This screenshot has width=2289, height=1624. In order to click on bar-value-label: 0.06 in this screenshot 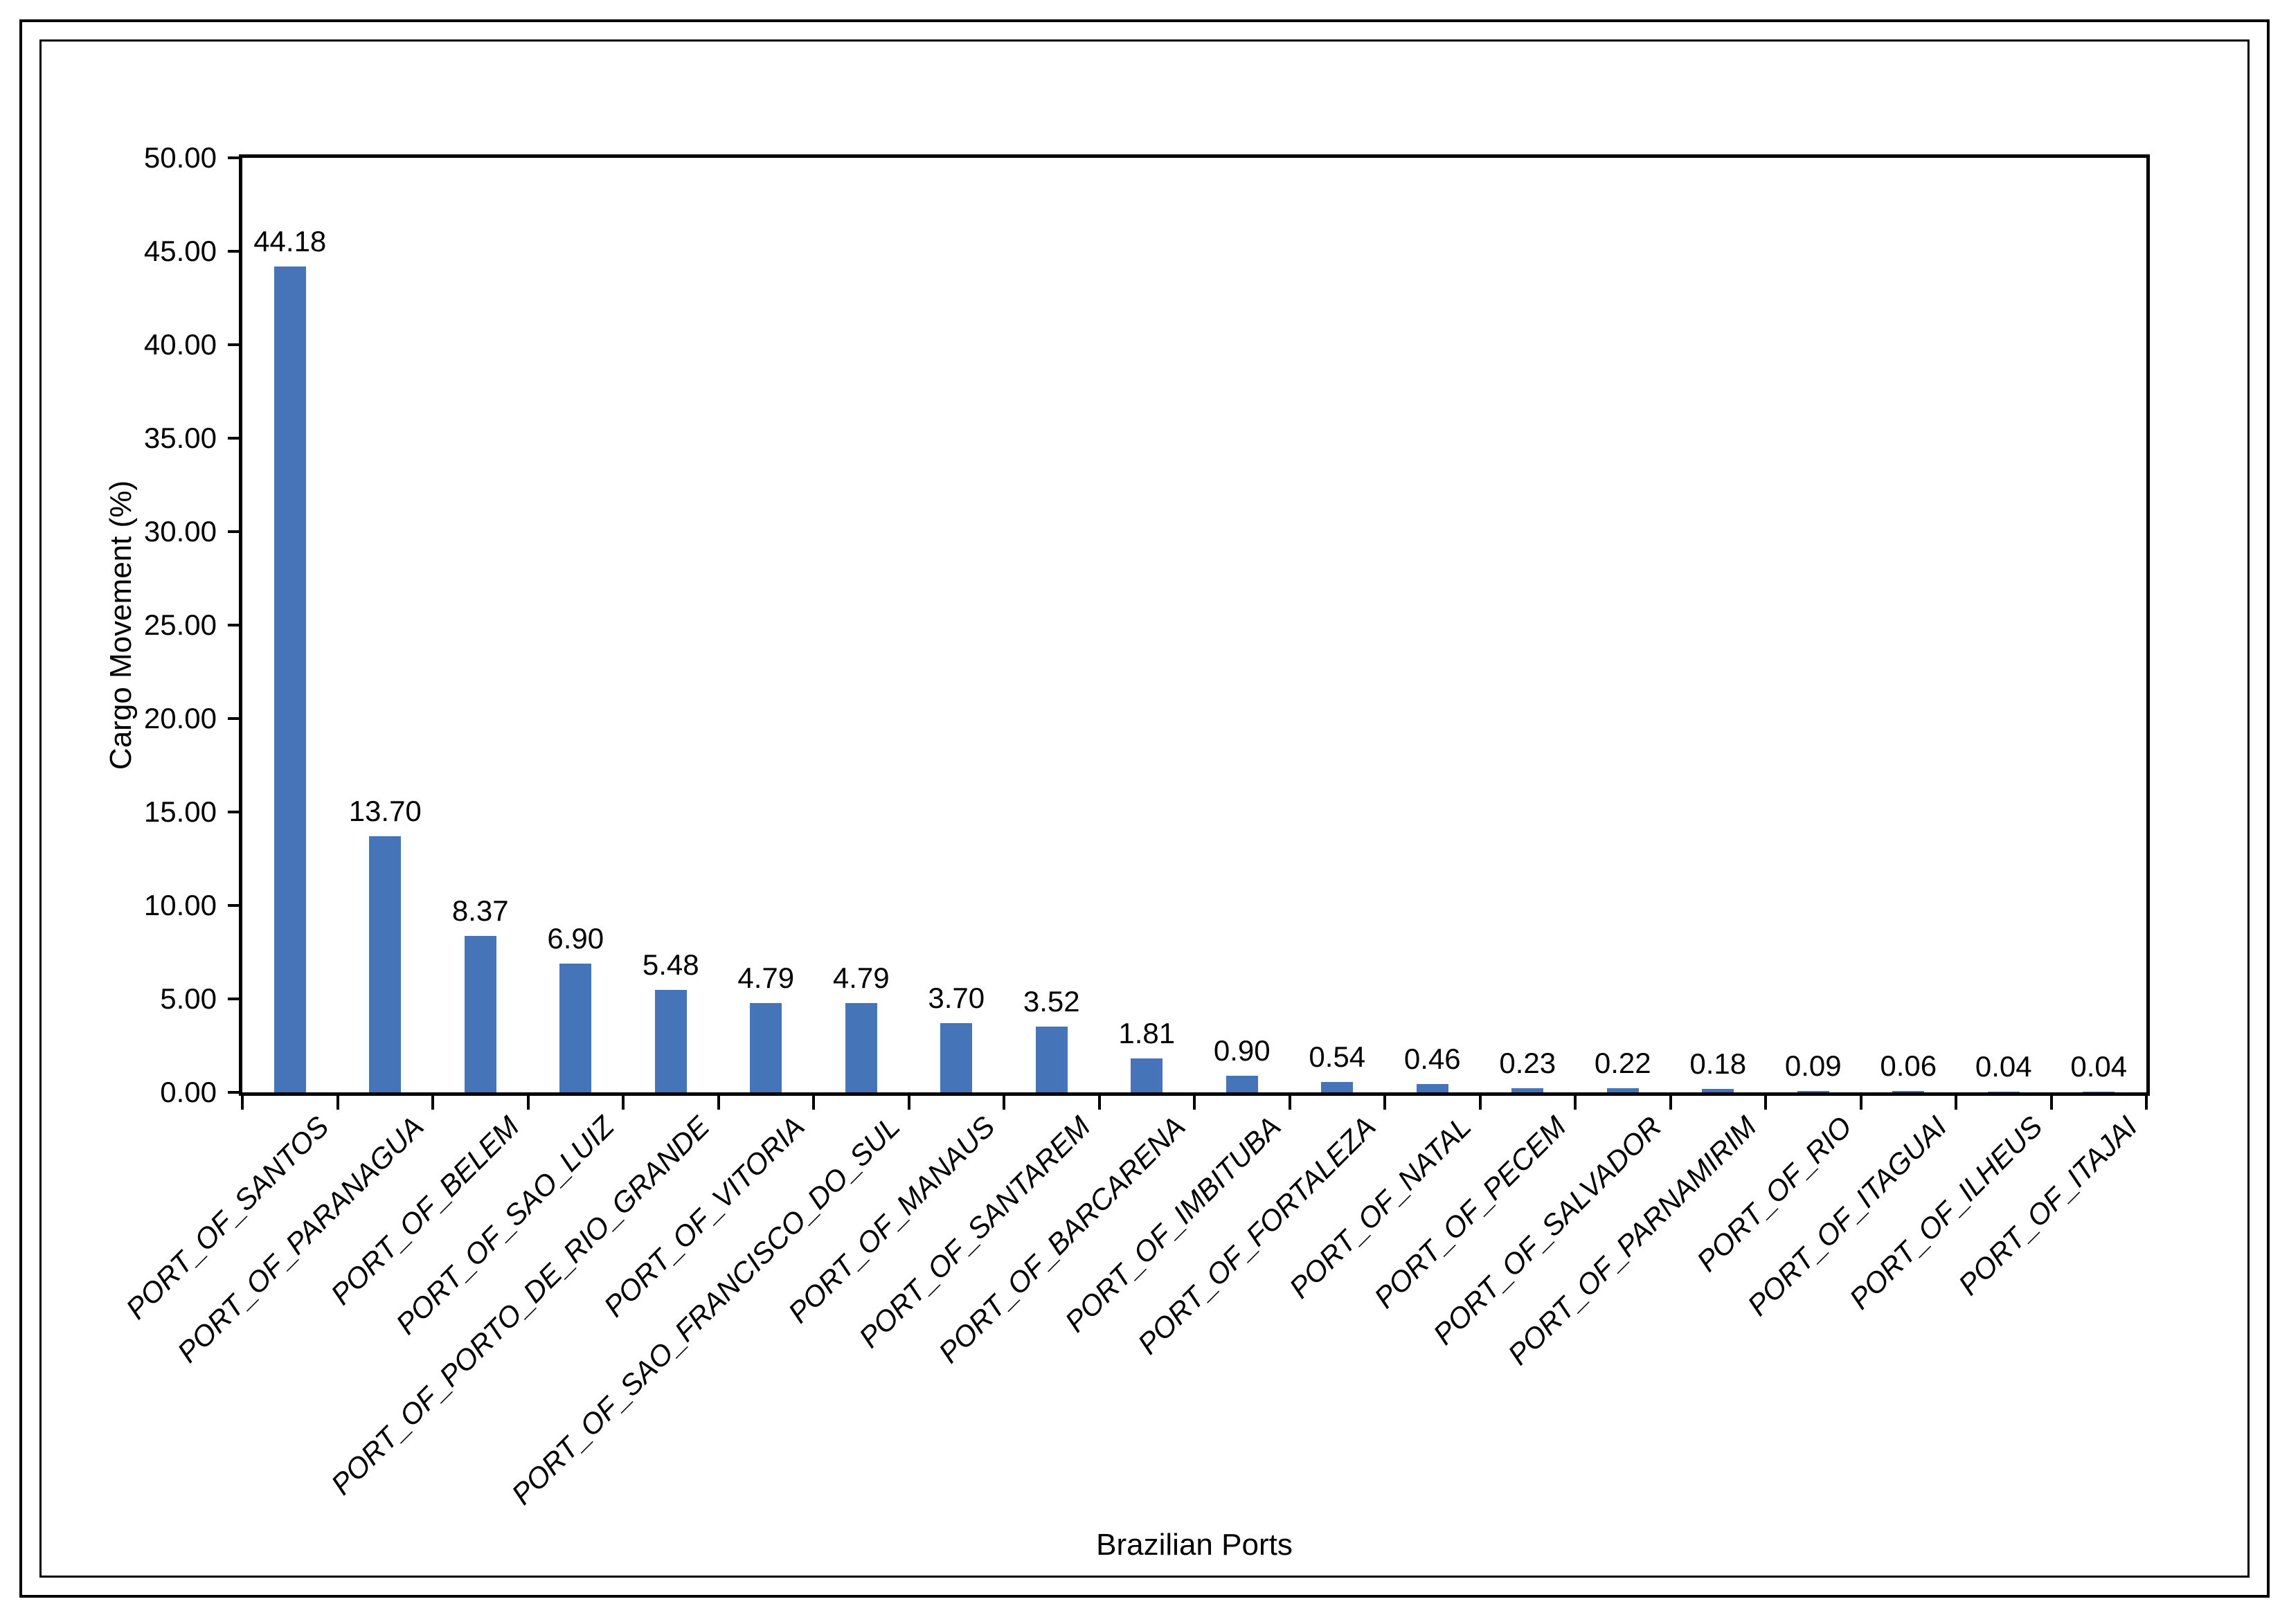, I will do `click(1909, 1065)`.